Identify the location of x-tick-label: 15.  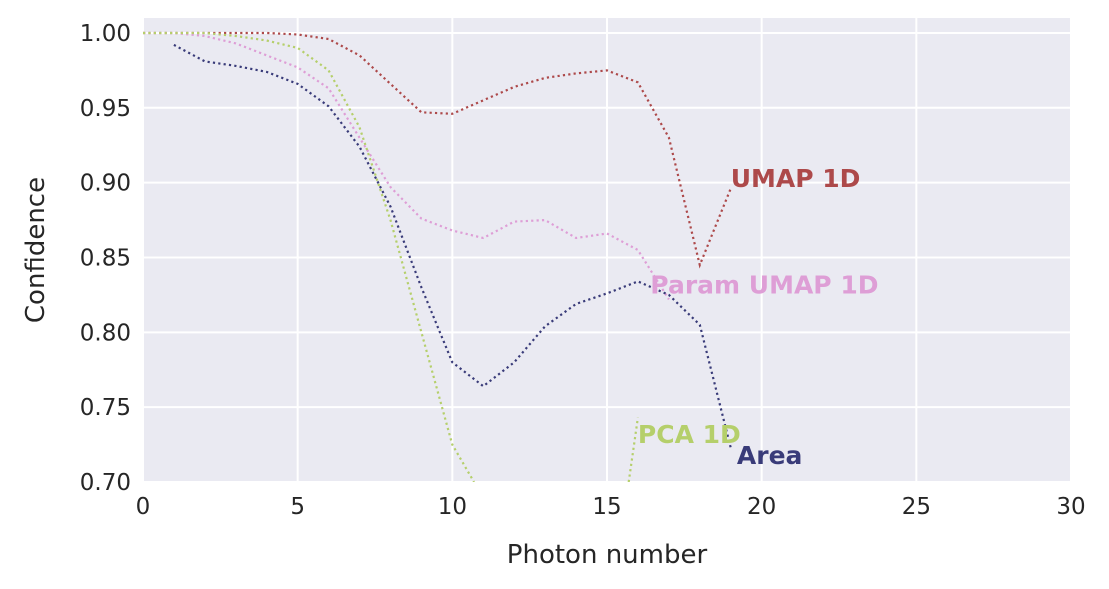
(606, 507).